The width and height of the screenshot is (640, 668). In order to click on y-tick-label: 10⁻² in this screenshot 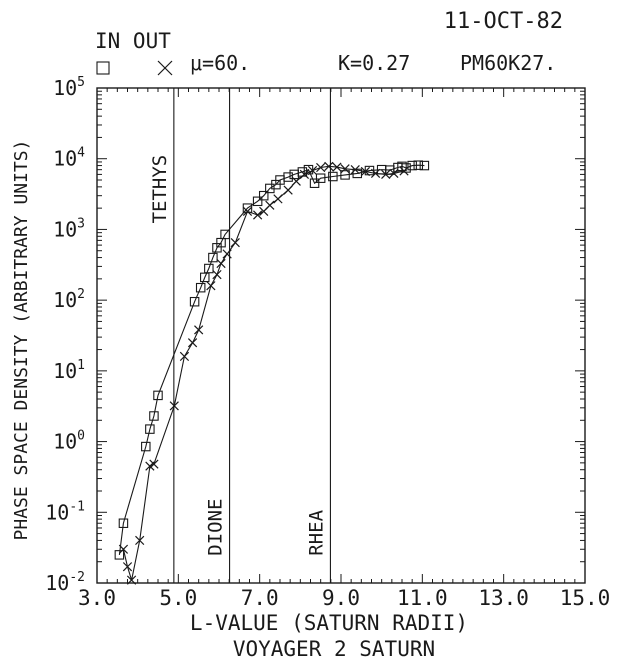, I will do `click(65, 582)`.